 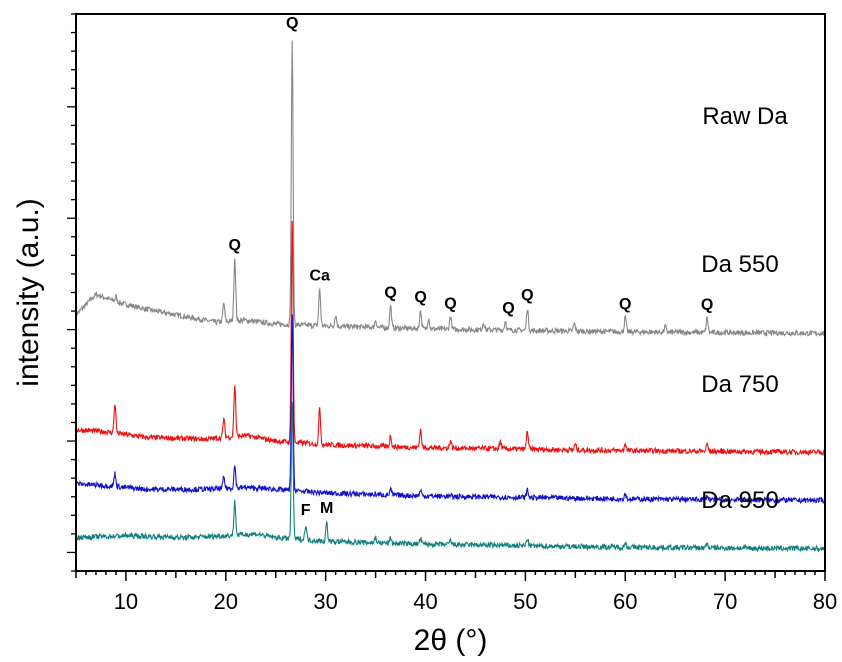 I want to click on x-tick-label: 80, so click(x=825, y=601).